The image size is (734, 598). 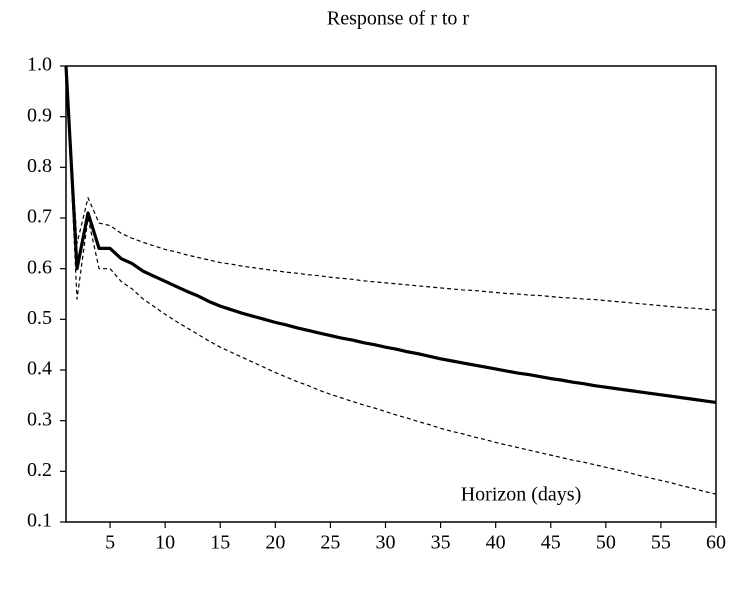 I want to click on y-tick-label: 0.5, so click(x=39, y=318).